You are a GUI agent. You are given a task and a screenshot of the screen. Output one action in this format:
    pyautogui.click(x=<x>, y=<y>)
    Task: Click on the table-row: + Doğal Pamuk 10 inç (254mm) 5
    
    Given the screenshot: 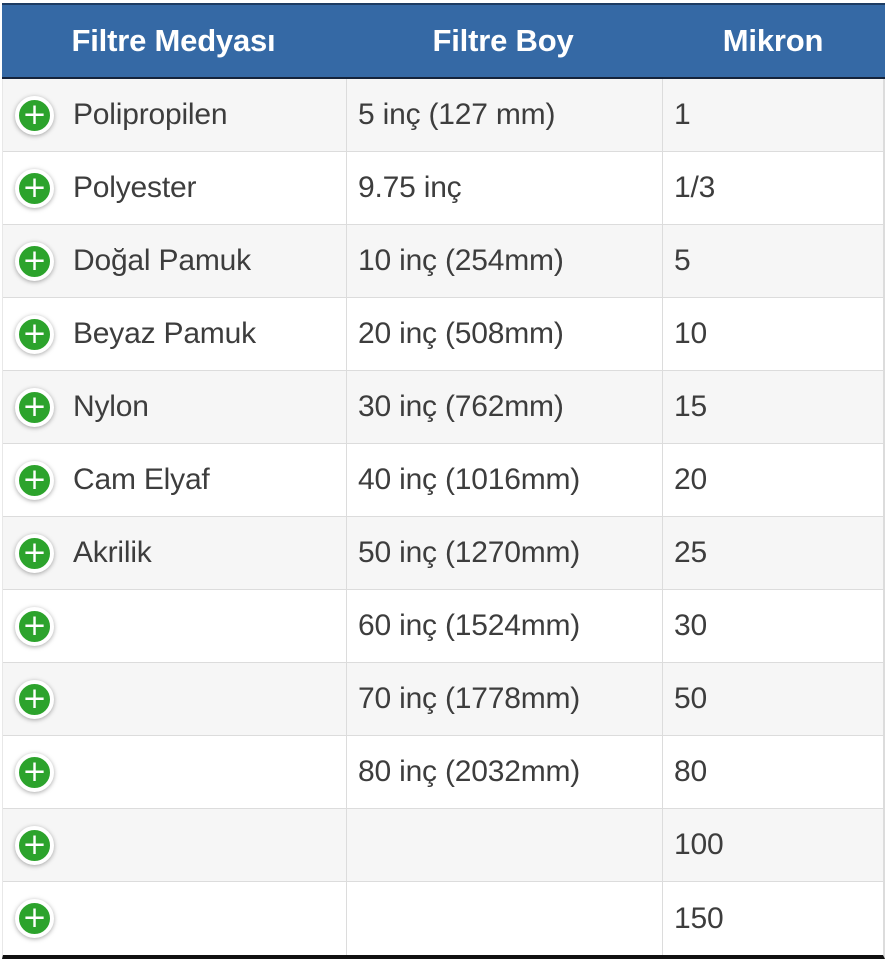 What is the action you would take?
    pyautogui.click(x=443, y=261)
    